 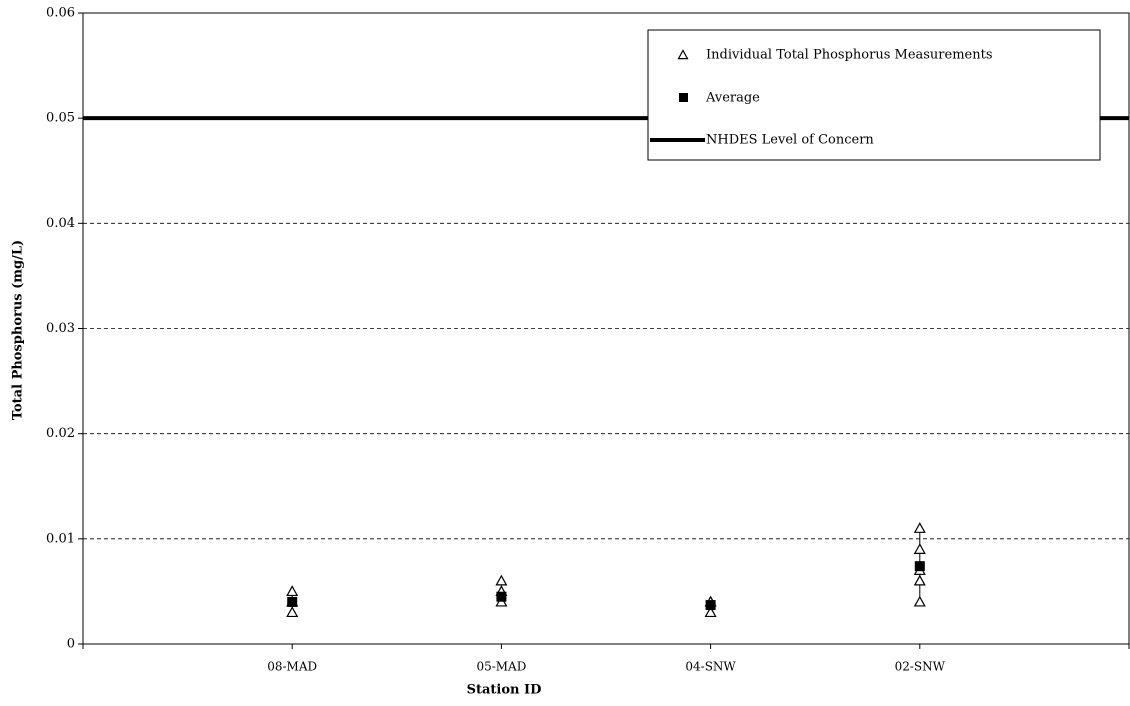 What do you see at coordinates (18, 330) in the screenshot?
I see `y-axis-label: Total Phosphorus (mg/L)` at bounding box center [18, 330].